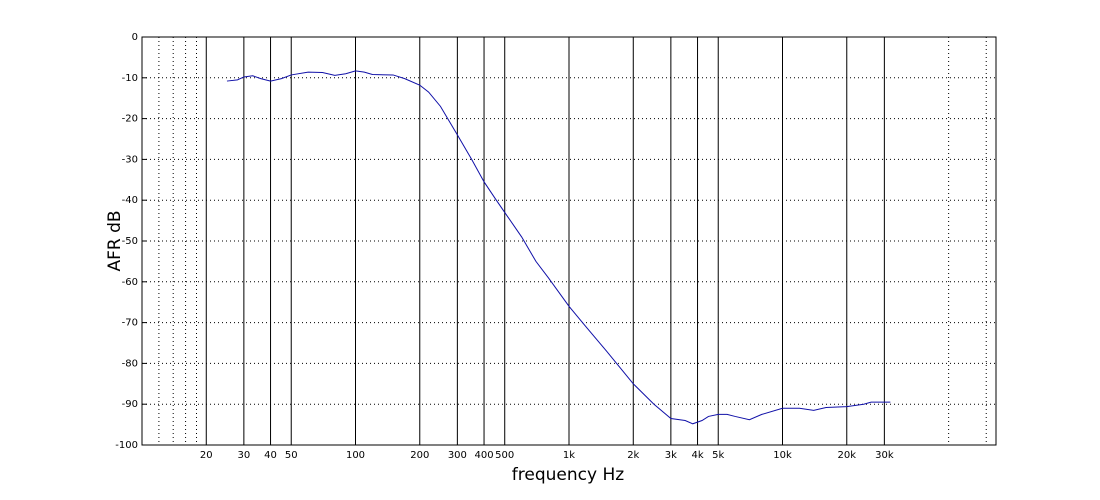 Image resolution: width=1100 pixels, height=500 pixels. Describe the element at coordinates (130, 78) in the screenshot. I see `y-tick-label: -10` at that location.